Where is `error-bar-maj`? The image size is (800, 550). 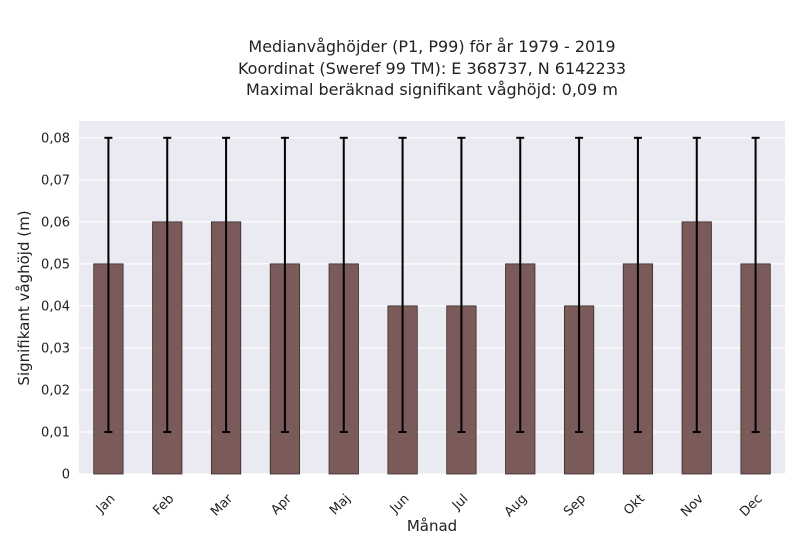 error-bar-maj is located at coordinates (343, 284).